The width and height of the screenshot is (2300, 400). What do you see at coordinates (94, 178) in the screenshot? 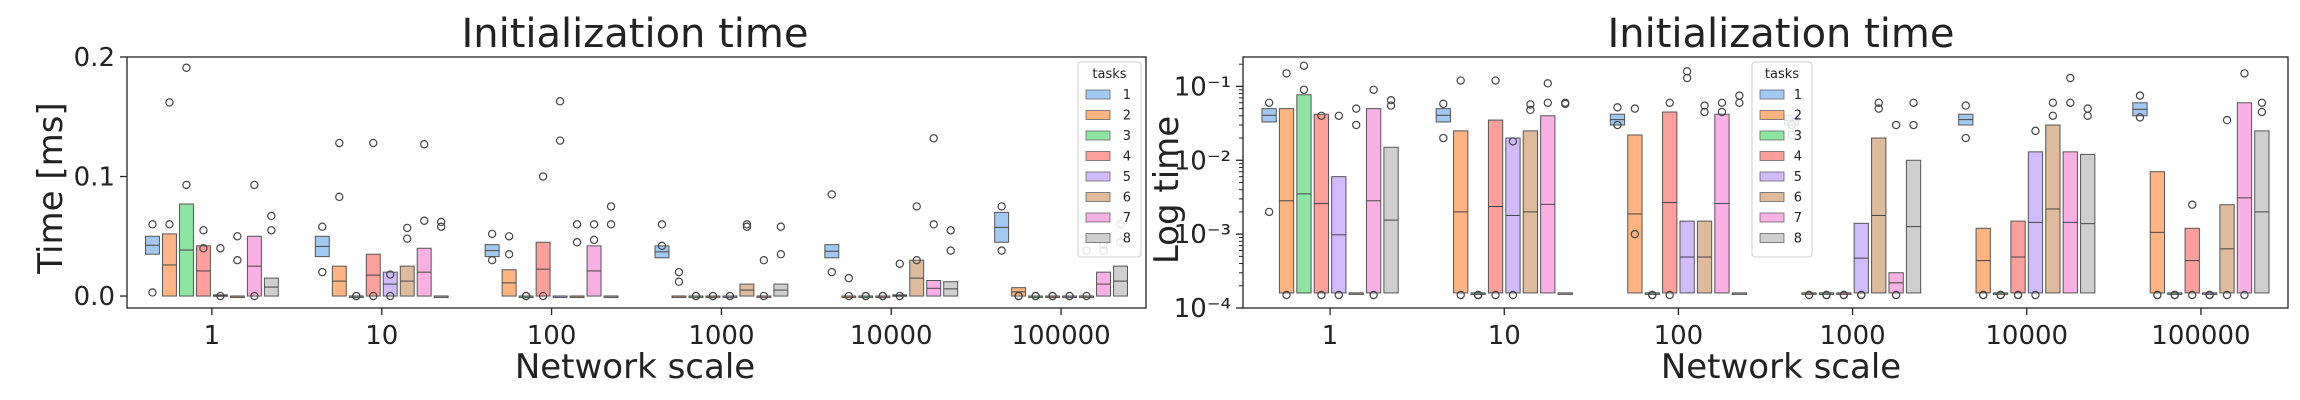
I see `y-tick-label: 0.1` at bounding box center [94, 178].